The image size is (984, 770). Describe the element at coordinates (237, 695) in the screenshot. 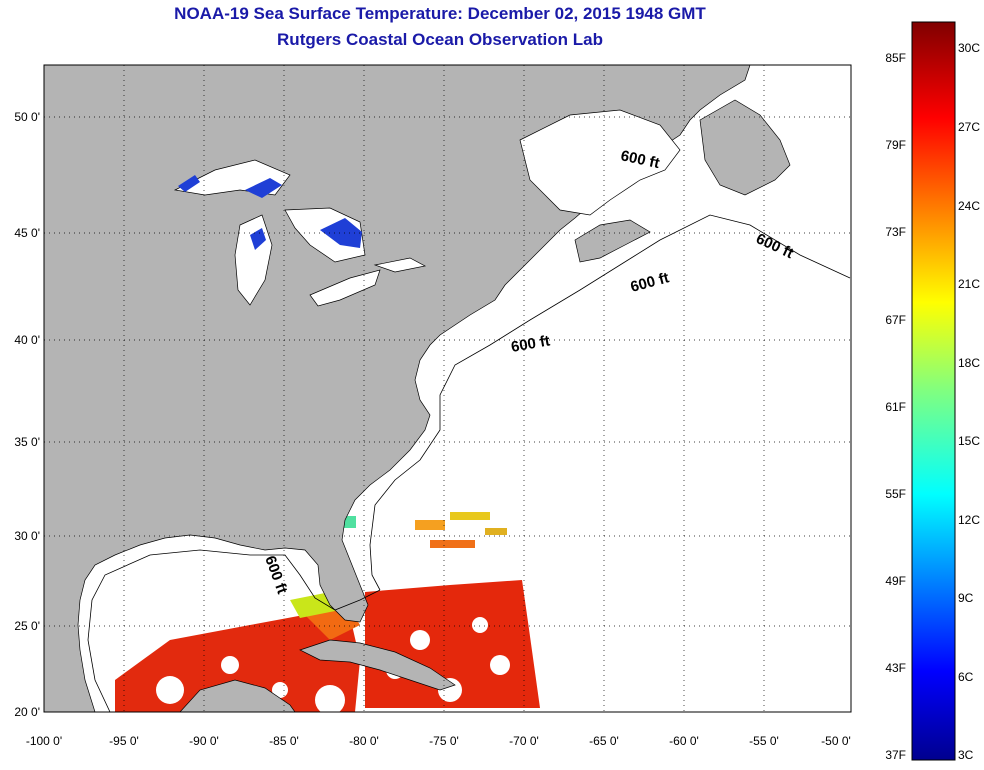

I see `land-yucatan` at that location.